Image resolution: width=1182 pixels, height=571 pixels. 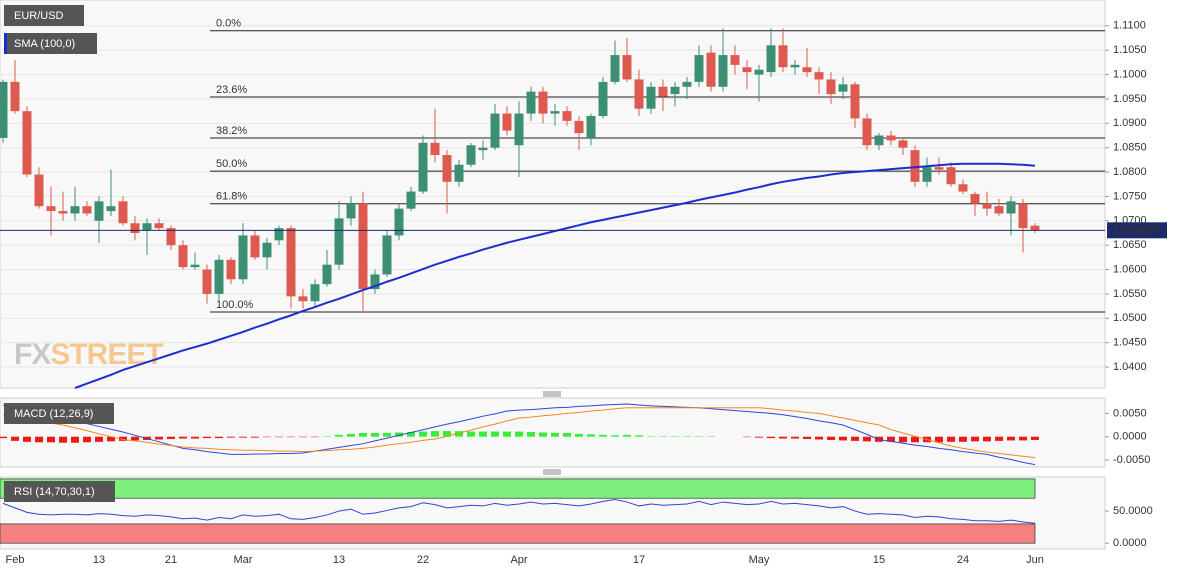 I want to click on y-tick-label: -0.0050, so click(x=1131, y=460).